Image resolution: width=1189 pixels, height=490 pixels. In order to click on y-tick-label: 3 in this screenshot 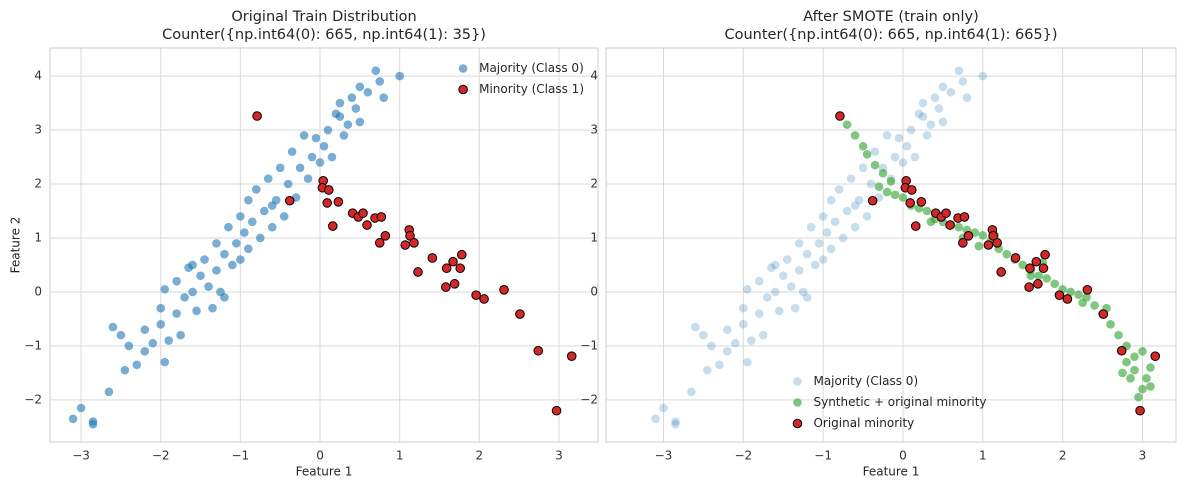, I will do `click(594, 130)`.